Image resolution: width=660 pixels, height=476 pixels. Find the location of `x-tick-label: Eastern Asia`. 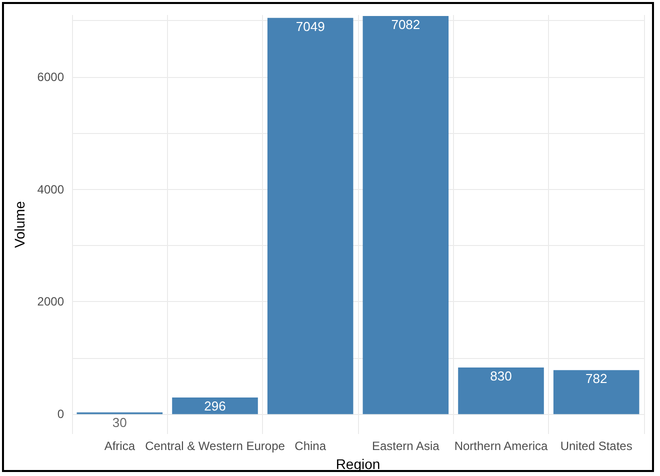

x-tick-label: Eastern Asia is located at coordinates (406, 446).